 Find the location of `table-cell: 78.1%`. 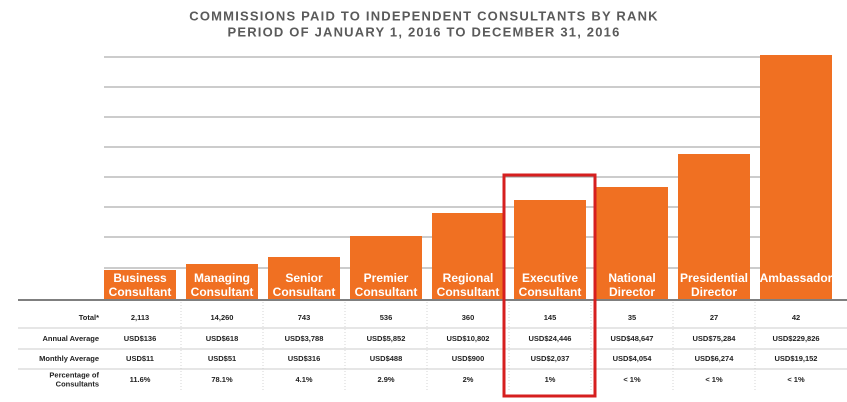

table-cell: 78.1% is located at coordinates (222, 379).